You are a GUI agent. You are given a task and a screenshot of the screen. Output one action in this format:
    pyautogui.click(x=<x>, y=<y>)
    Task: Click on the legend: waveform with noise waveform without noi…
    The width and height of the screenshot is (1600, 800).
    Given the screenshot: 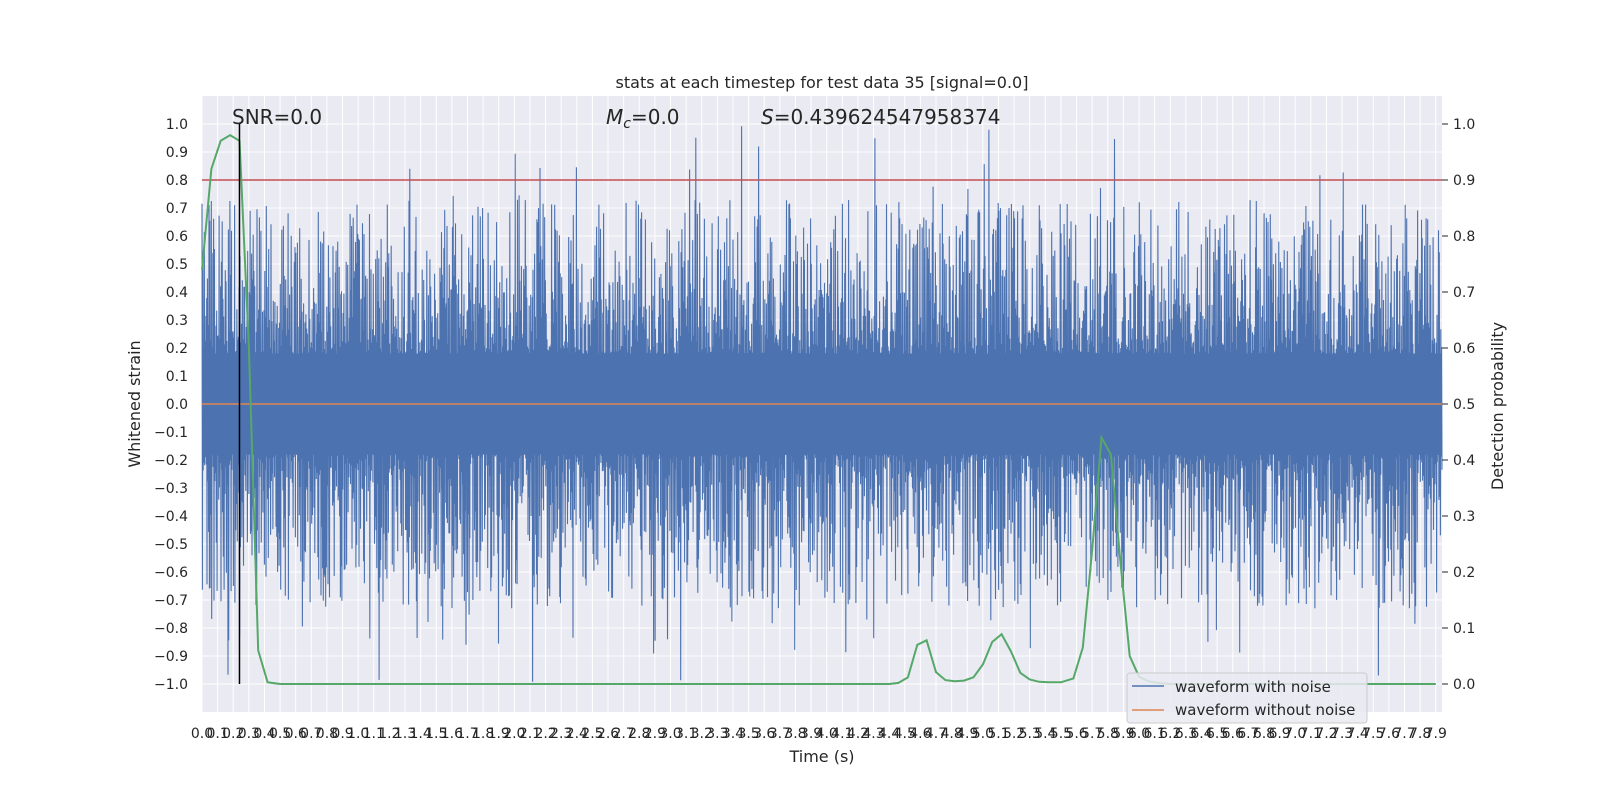 What is the action you would take?
    pyautogui.click(x=1247, y=698)
    